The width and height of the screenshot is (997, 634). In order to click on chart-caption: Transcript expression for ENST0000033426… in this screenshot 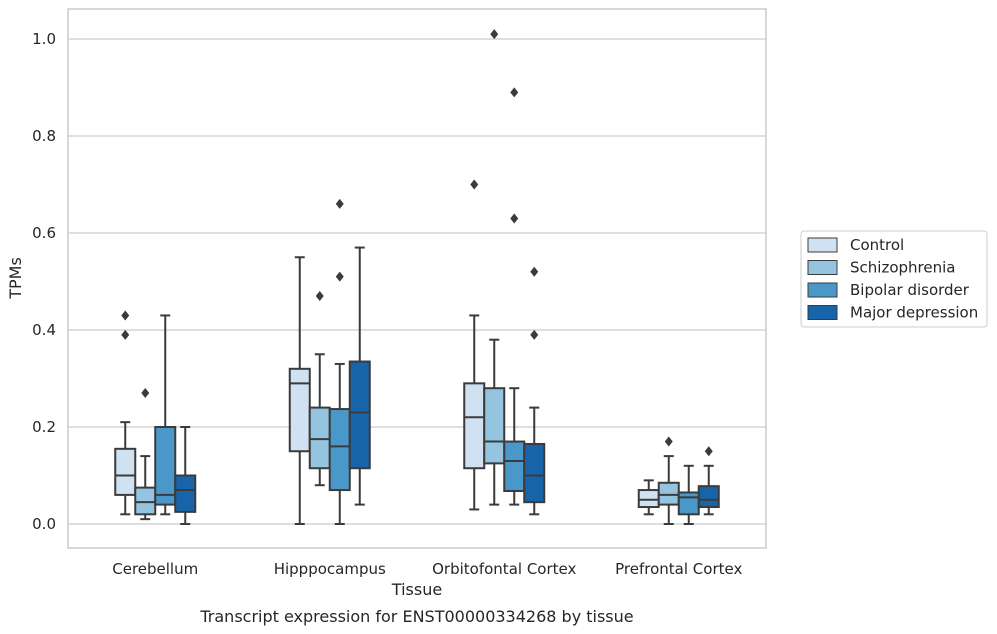, I will do `click(416, 616)`.